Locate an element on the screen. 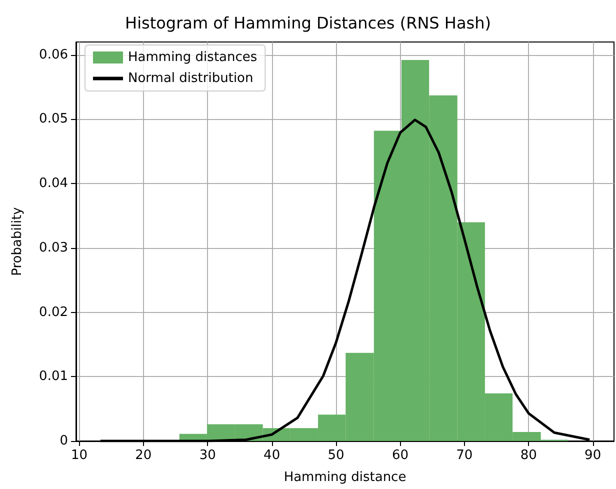 The width and height of the screenshot is (616, 489). x-tick-label: 20 is located at coordinates (143, 455).